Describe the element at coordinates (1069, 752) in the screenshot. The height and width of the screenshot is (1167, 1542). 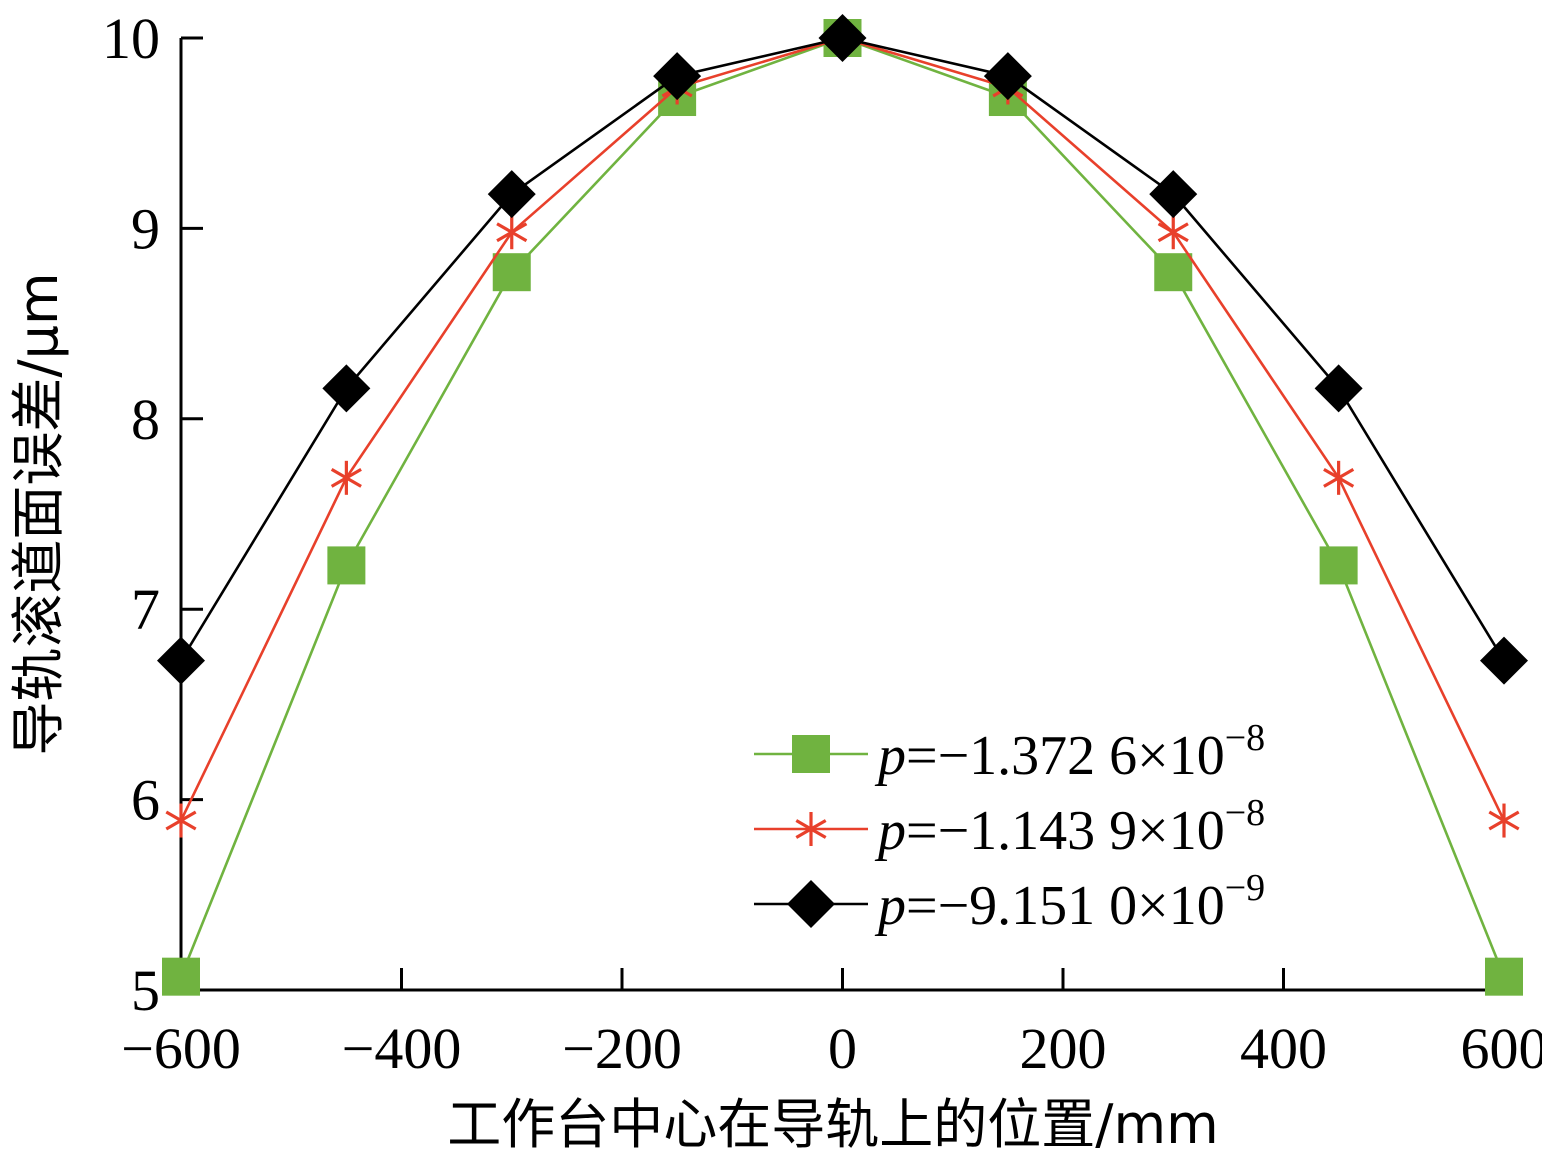
I see `legend-label: p=−1.372 6×10−8` at that location.